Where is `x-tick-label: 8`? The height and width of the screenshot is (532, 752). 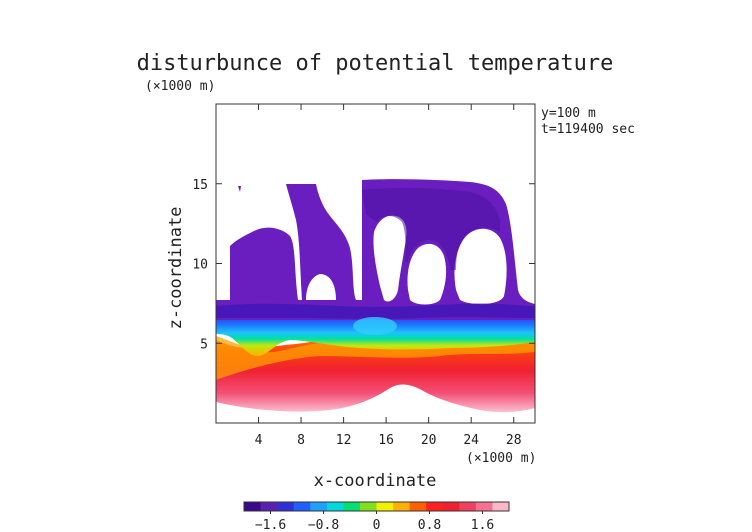
x-tick-label: 8 is located at coordinates (301, 440).